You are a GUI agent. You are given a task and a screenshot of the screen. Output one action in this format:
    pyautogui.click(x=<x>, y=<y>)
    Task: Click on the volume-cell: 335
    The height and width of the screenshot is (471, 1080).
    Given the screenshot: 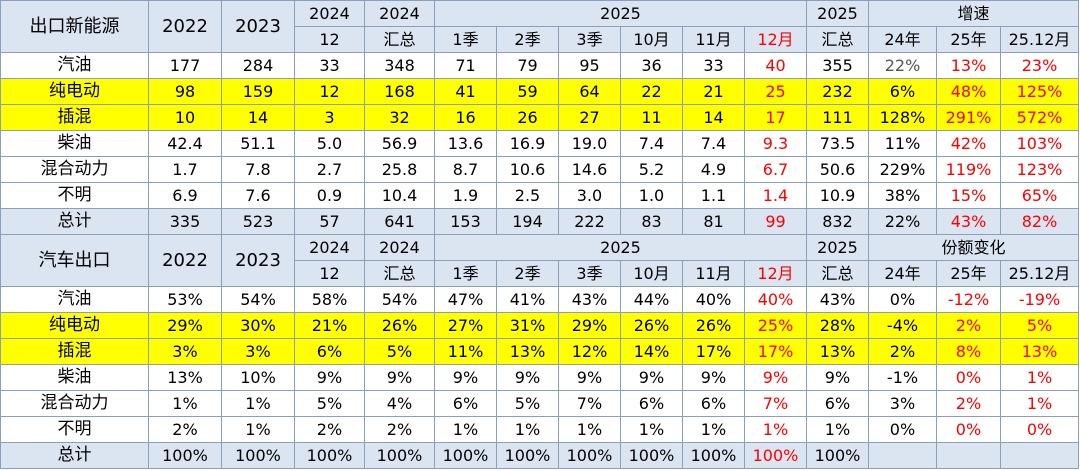 What is the action you would take?
    pyautogui.click(x=185, y=221)
    